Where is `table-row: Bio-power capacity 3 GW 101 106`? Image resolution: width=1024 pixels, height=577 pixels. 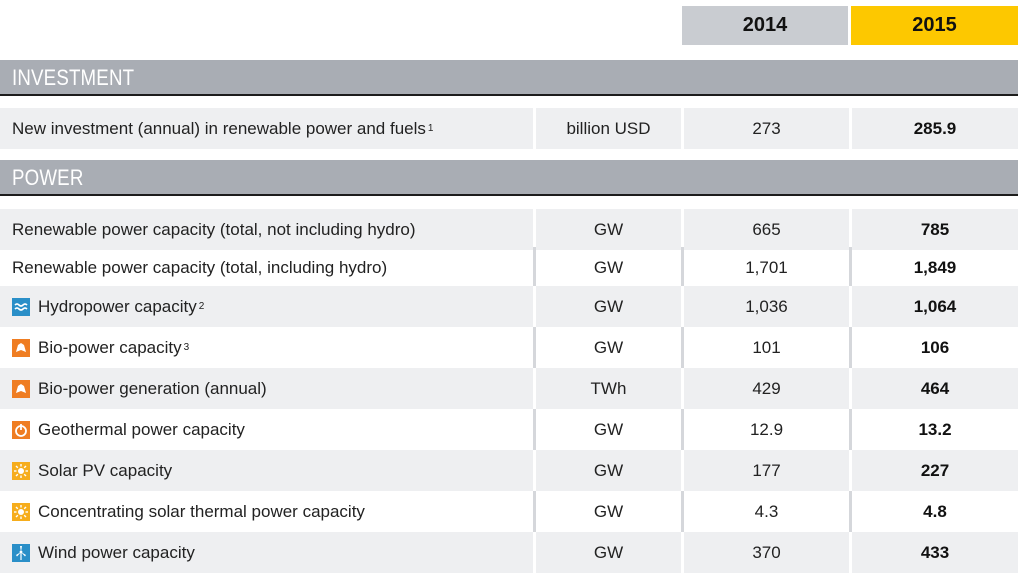
table-row: Bio-power capacity 3 GW 101 106 is located at coordinates (509, 347).